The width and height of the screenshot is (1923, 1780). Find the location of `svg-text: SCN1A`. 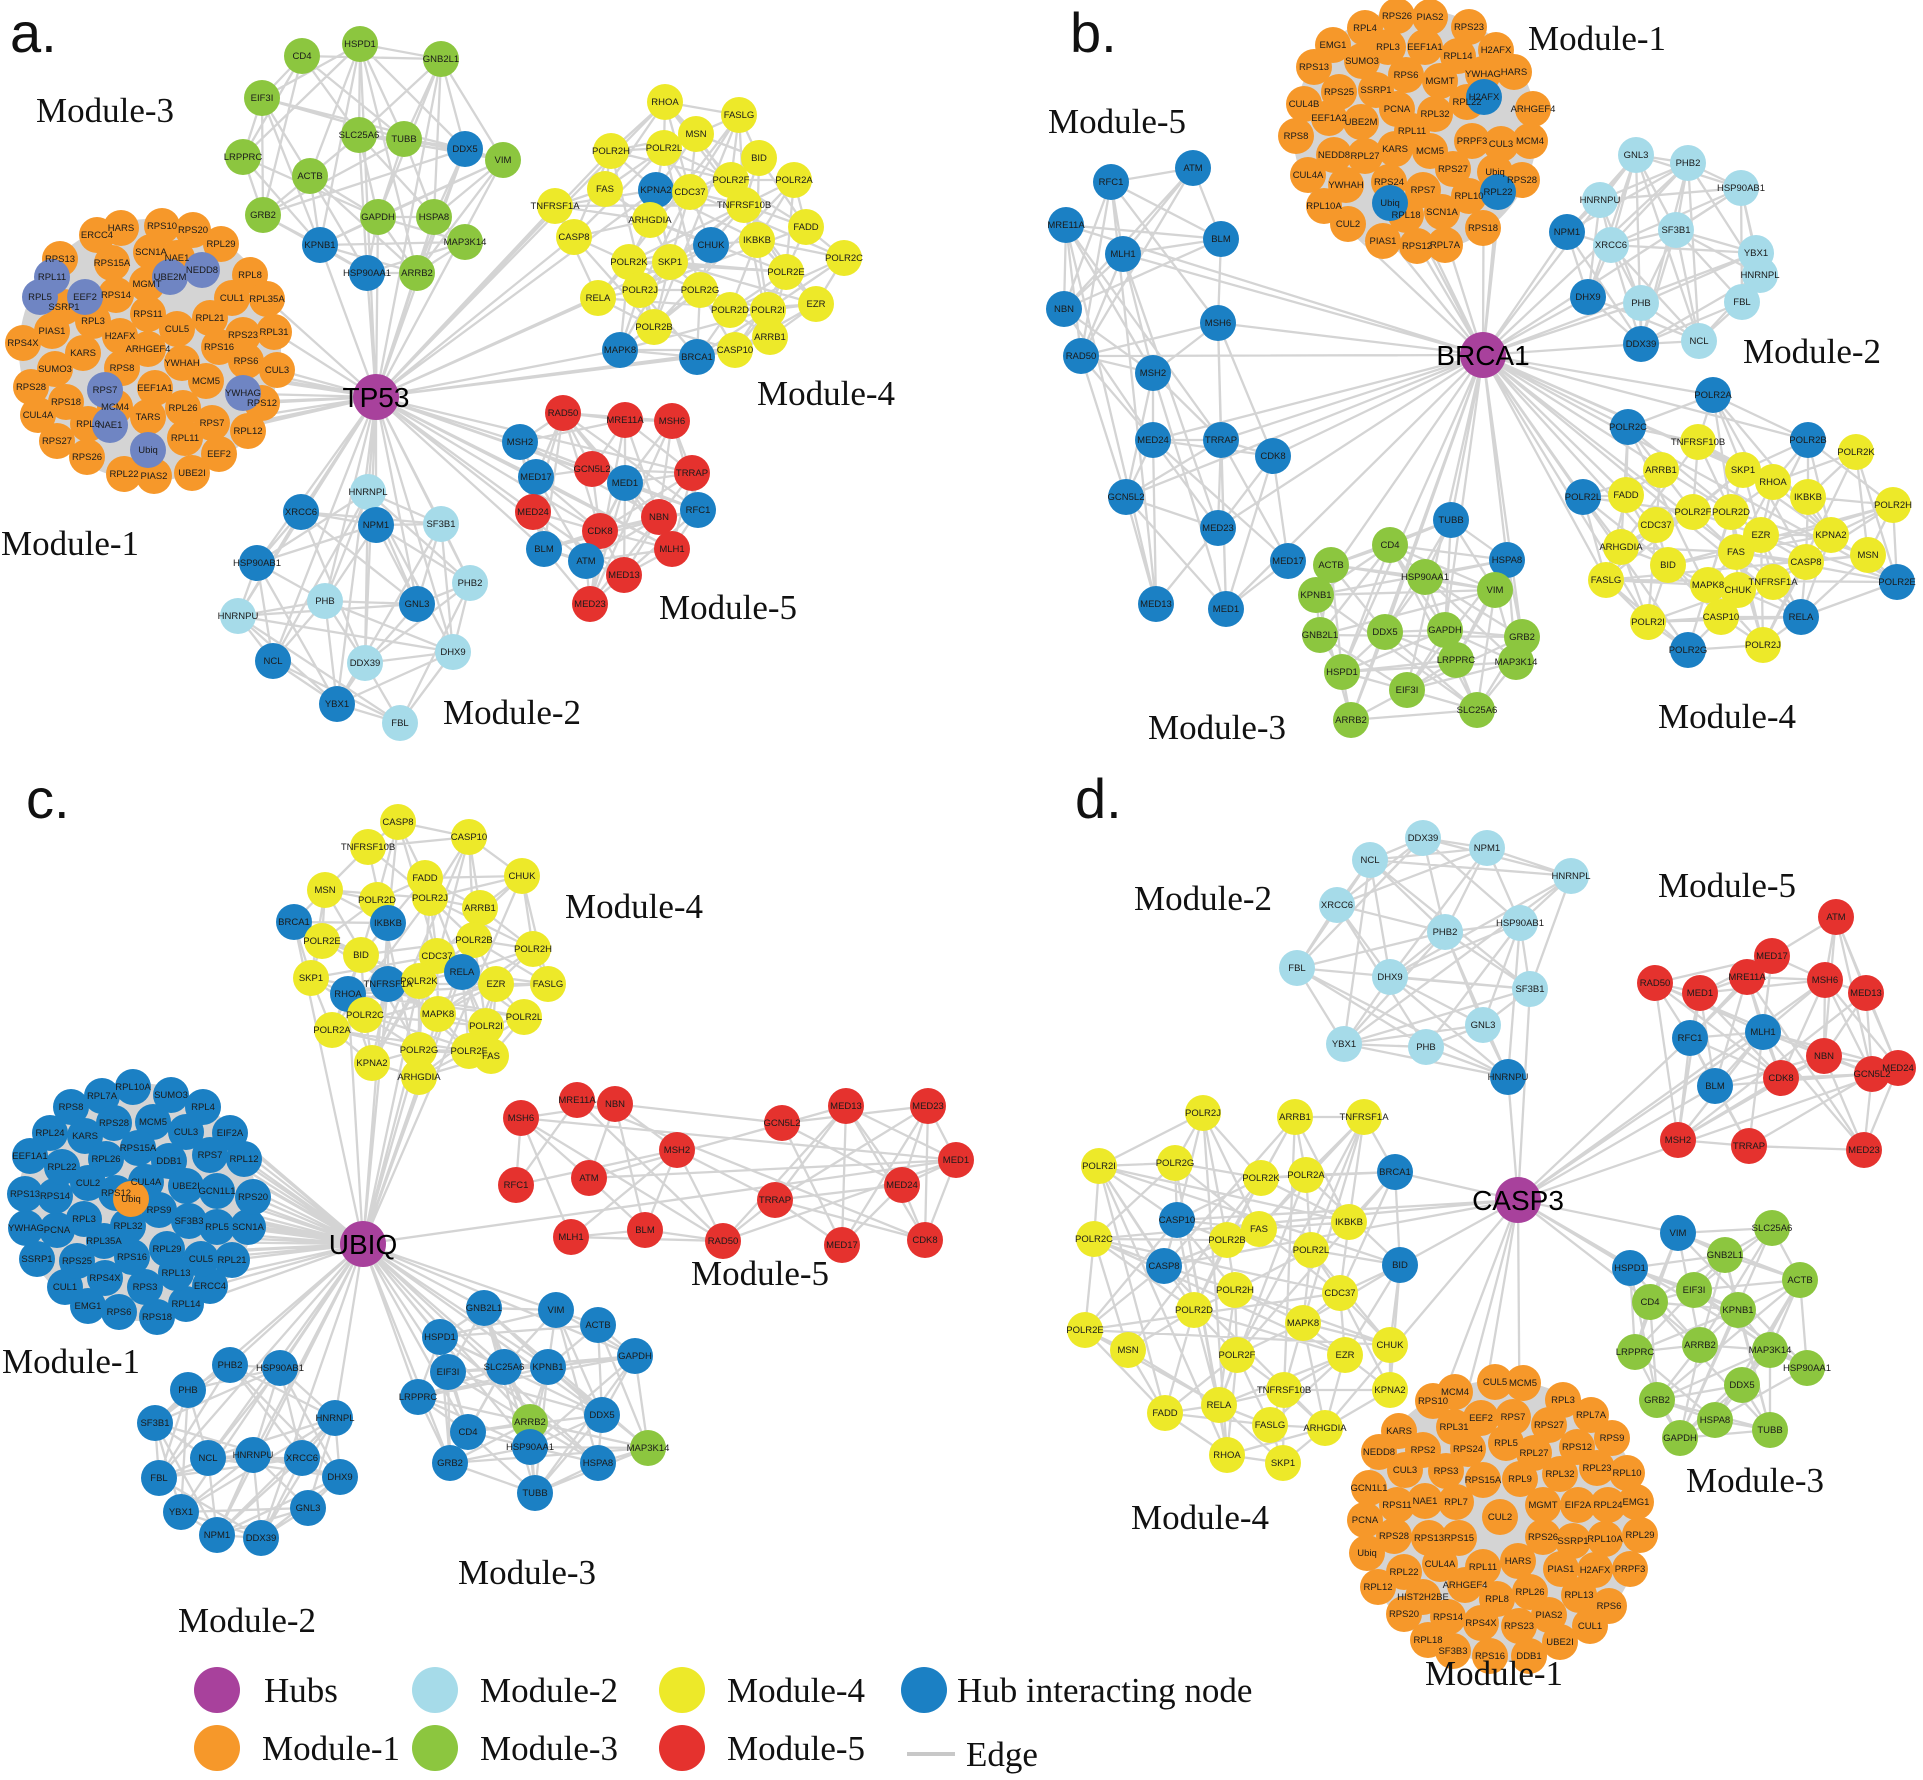

svg-text: SCN1A is located at coordinates (248, 1227).